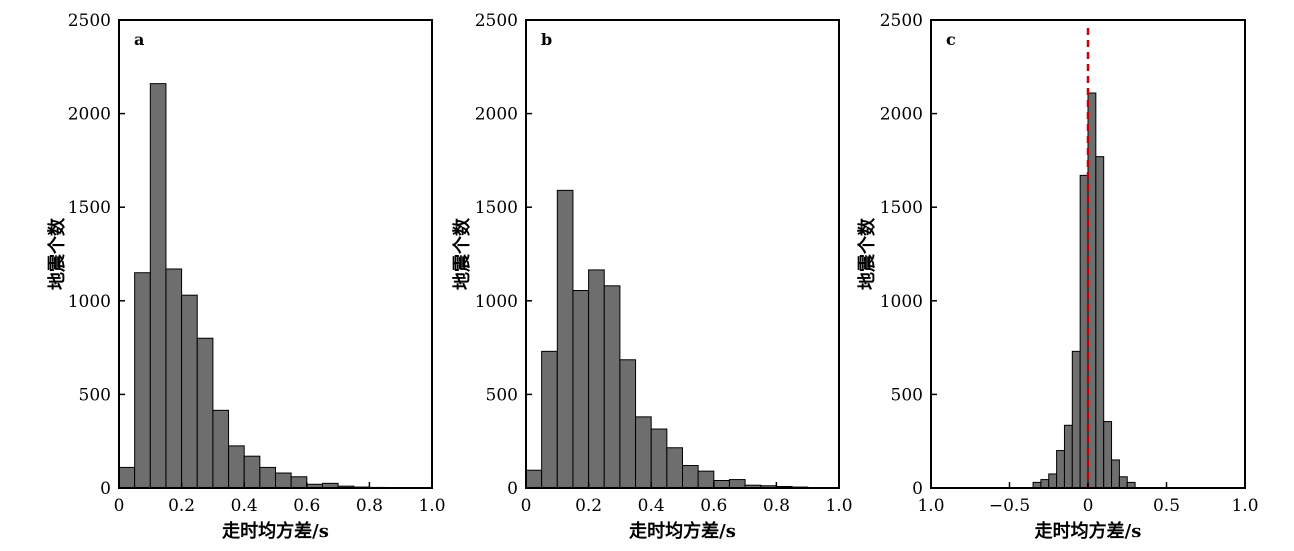 This screenshot has width=1294, height=551. I want to click on panel-a-ytick-label-1: 500, so click(95, 395).